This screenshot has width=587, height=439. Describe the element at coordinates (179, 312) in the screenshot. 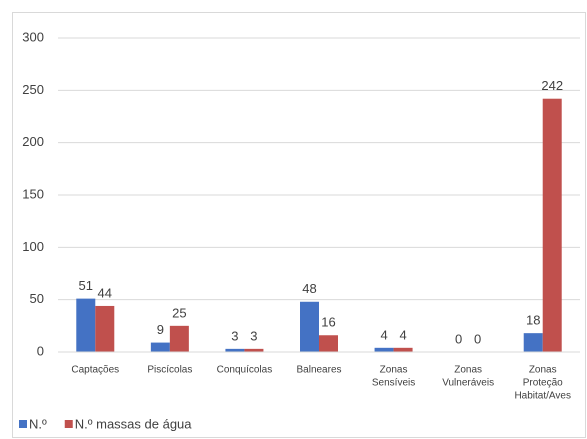

I see `value-label: 25` at that location.